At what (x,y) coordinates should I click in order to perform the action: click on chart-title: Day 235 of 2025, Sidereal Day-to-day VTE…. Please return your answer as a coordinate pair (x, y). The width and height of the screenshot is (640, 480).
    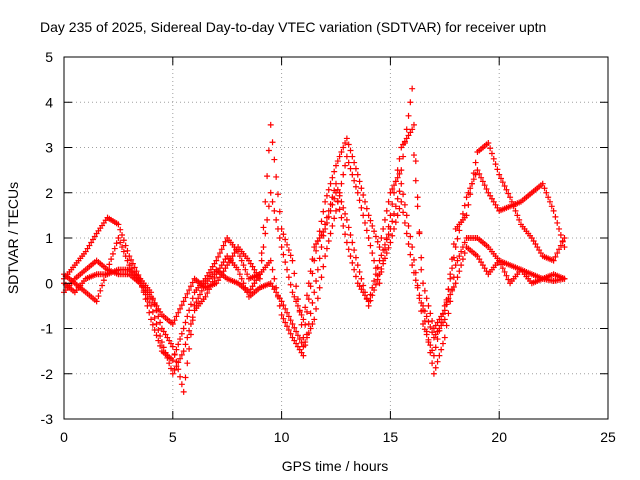
    Looking at the image, I should click on (293, 27).